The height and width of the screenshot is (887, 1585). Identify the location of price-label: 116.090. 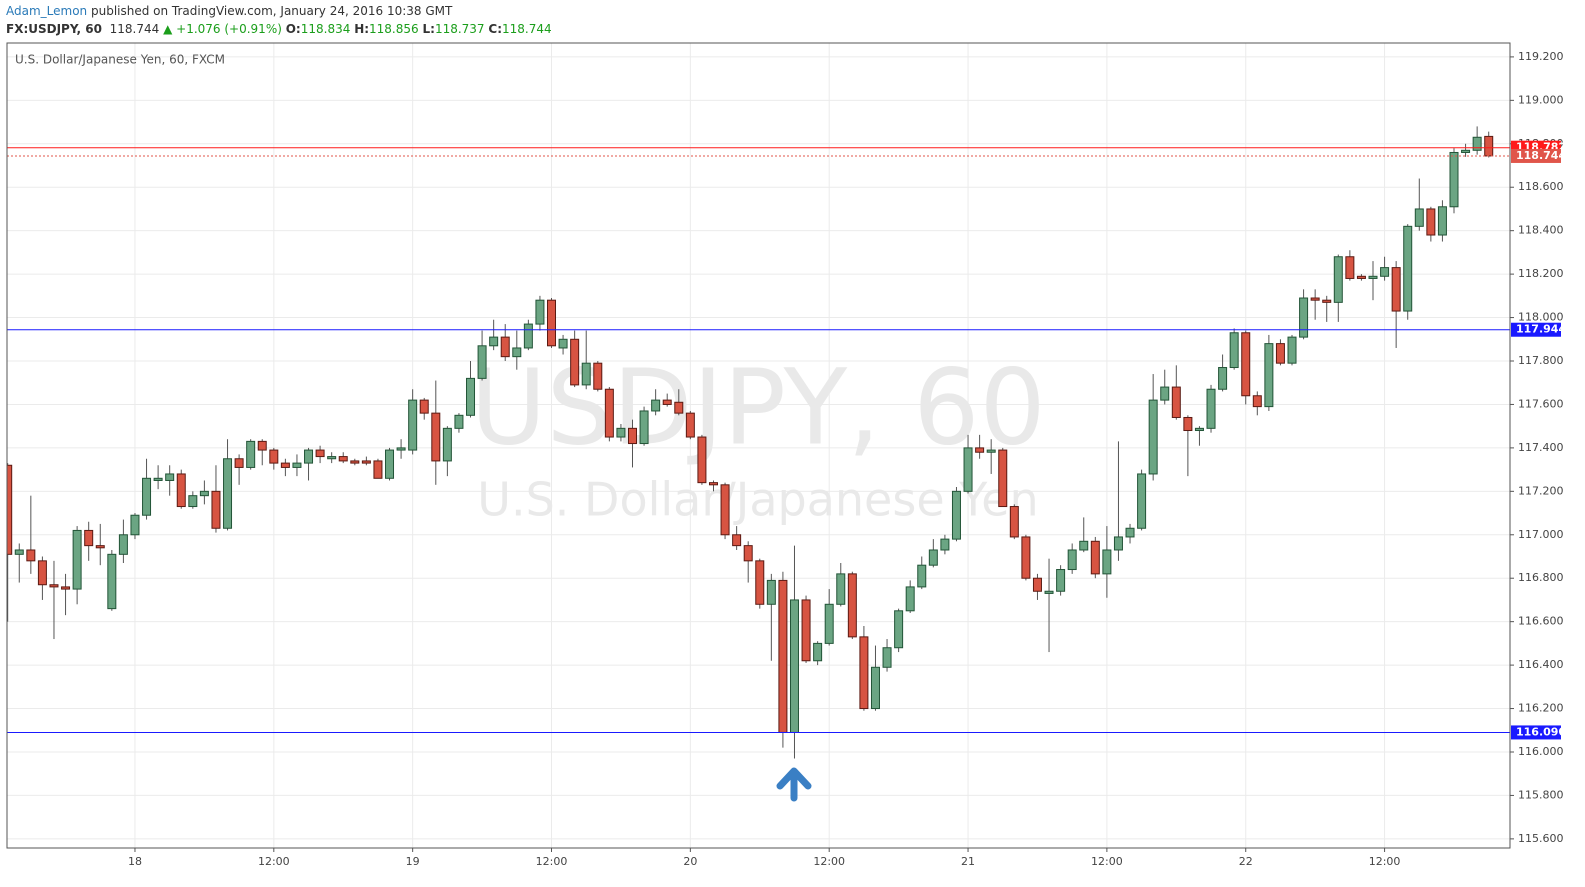
(1541, 731).